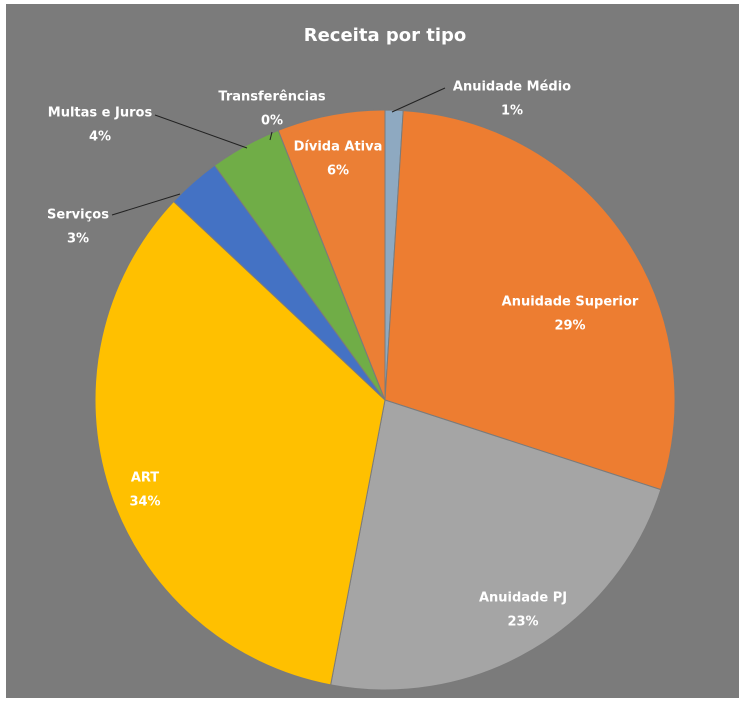 The height and width of the screenshot is (702, 745). Describe the element at coordinates (512, 111) in the screenshot. I see `slice-value-label: 1%` at that location.